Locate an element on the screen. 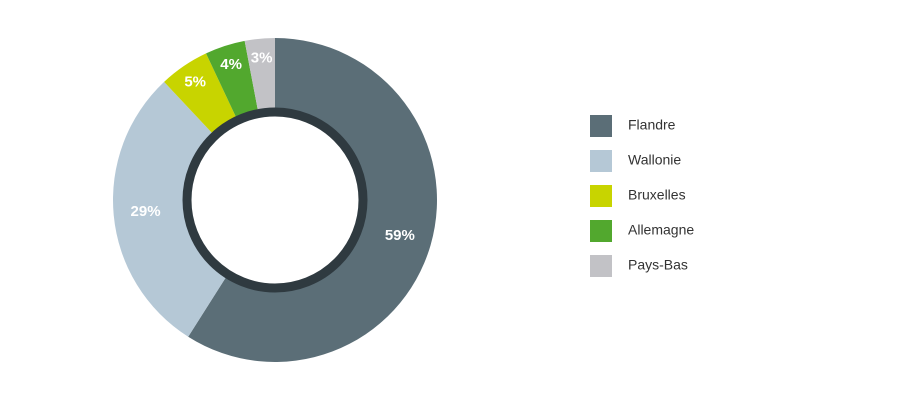  data-label: 29% is located at coordinates (146, 211).